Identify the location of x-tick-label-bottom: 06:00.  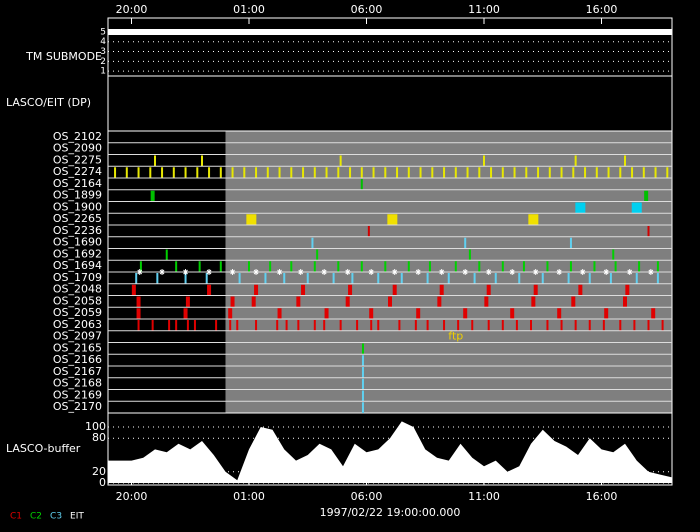
(367, 496).